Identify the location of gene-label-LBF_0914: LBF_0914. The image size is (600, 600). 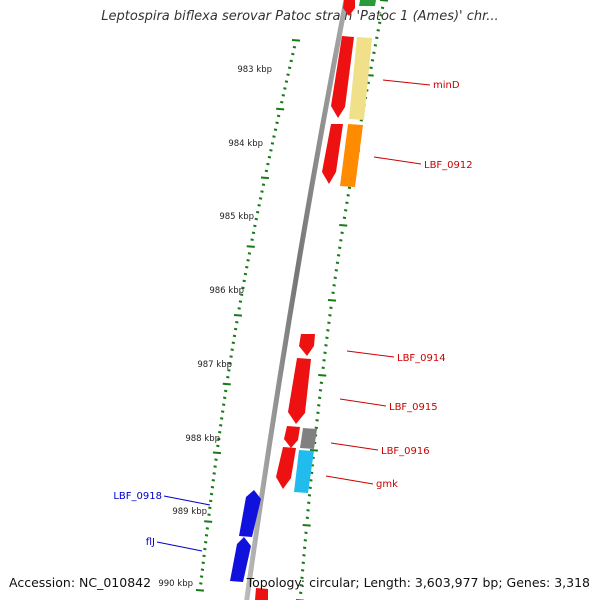
(421, 358).